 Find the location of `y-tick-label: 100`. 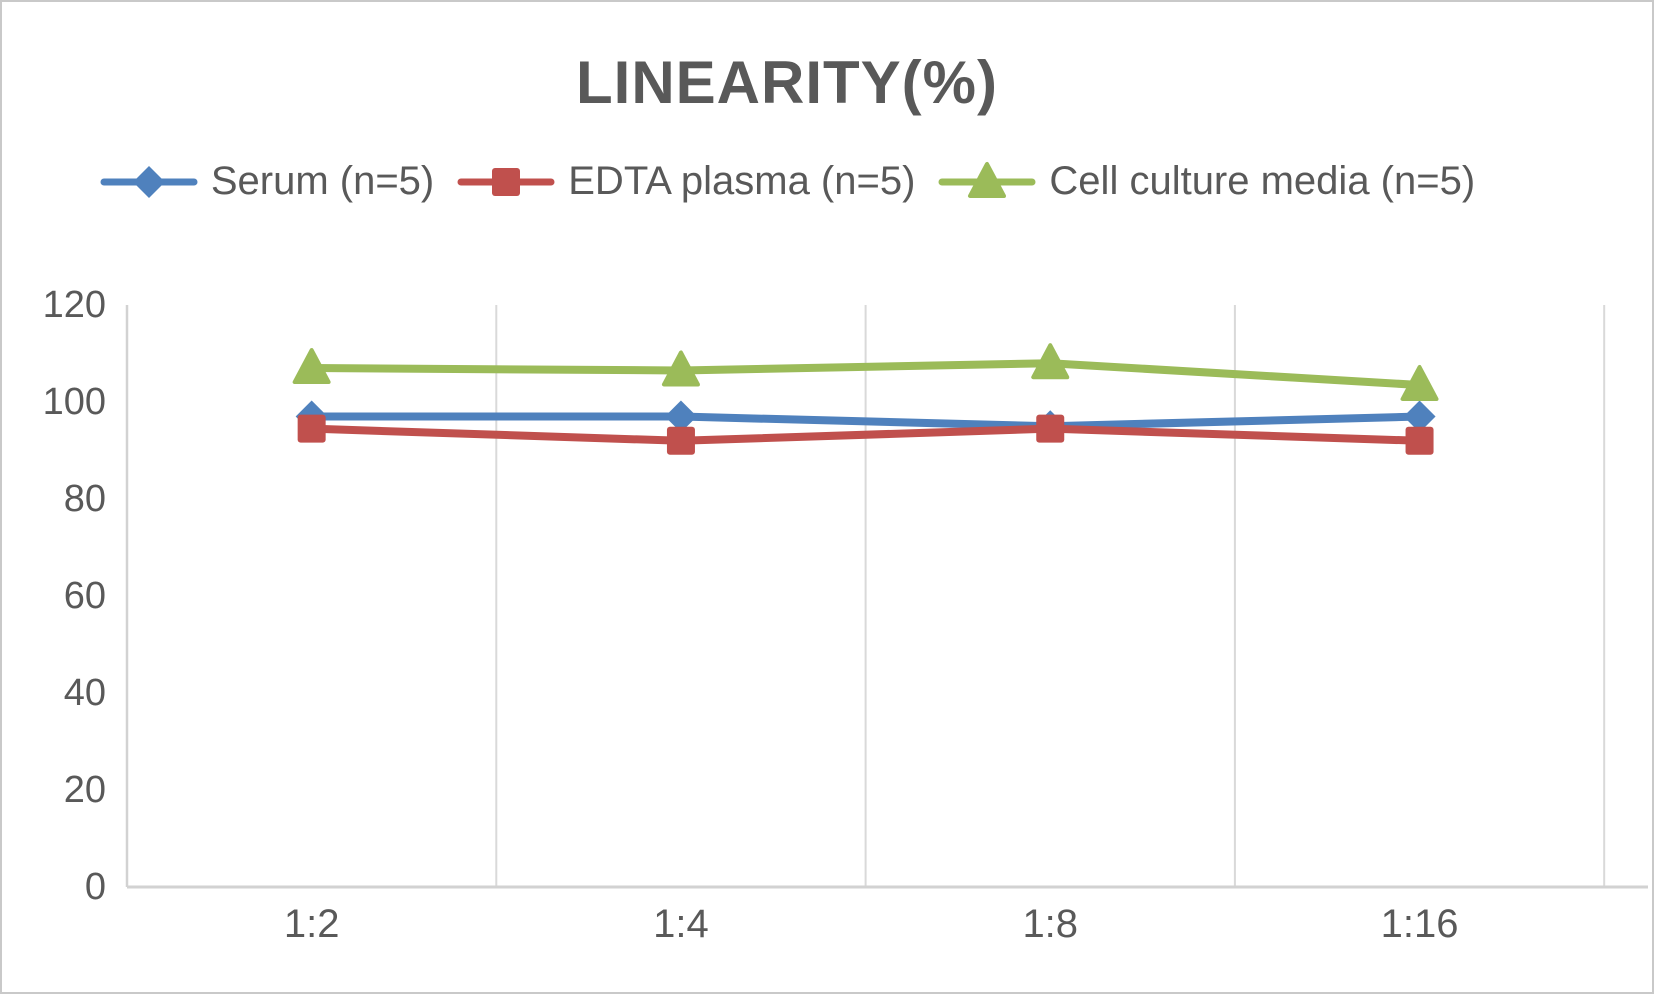

y-tick-label: 100 is located at coordinates (74, 402).